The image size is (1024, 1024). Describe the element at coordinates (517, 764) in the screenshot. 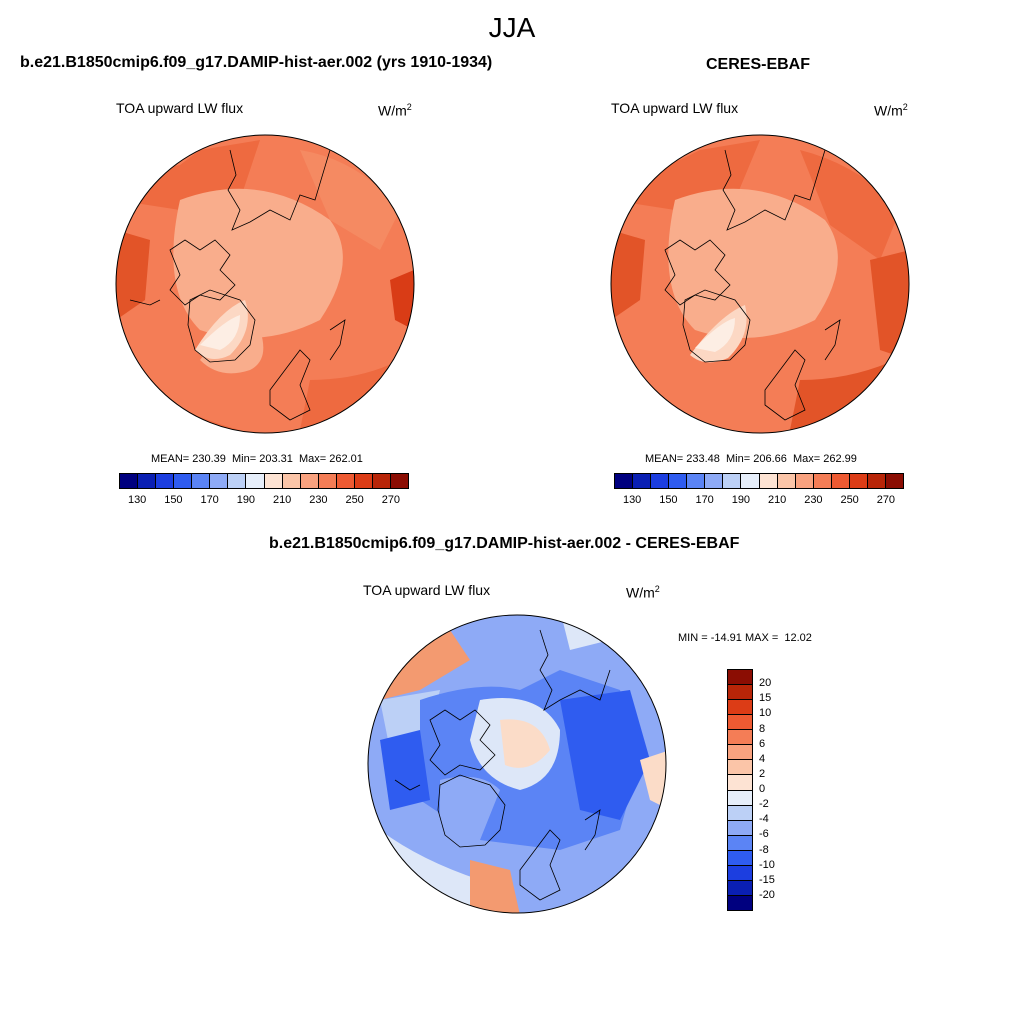

I see `diff-map` at that location.